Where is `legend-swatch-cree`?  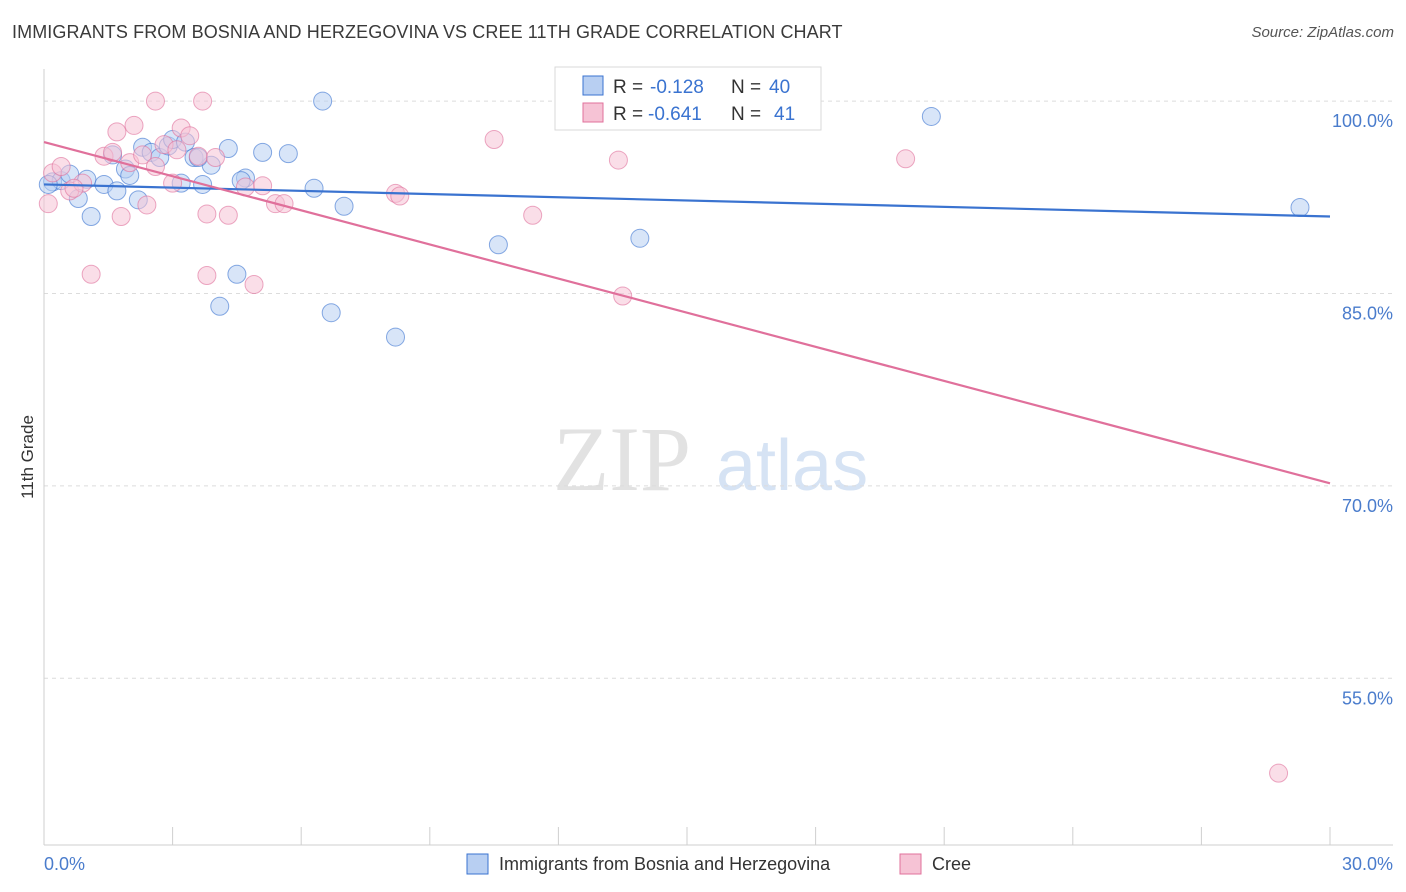 legend-swatch-cree is located at coordinates (910, 864).